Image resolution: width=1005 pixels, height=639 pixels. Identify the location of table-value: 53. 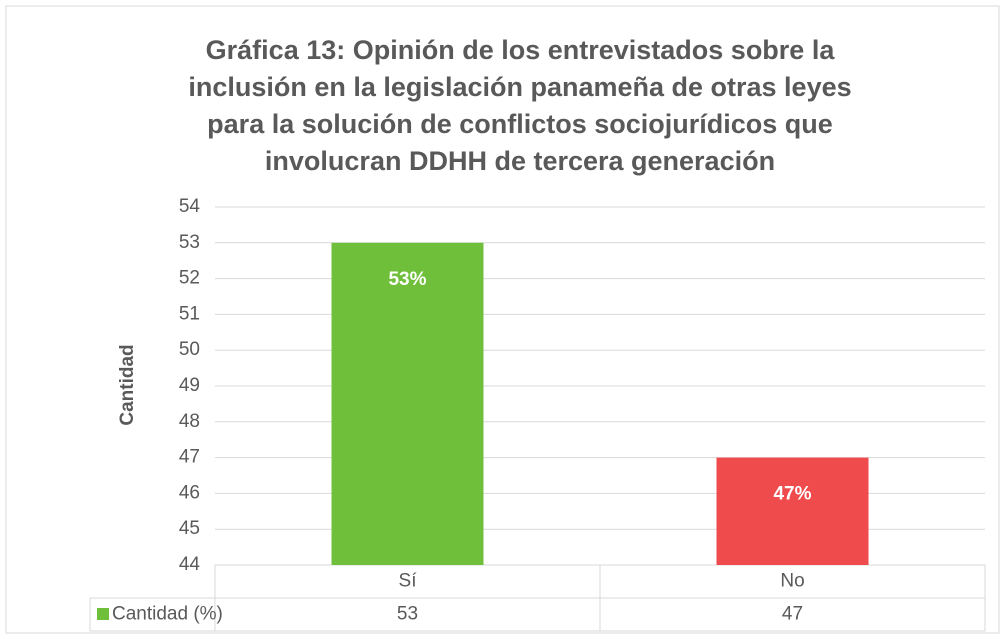
(407, 614).